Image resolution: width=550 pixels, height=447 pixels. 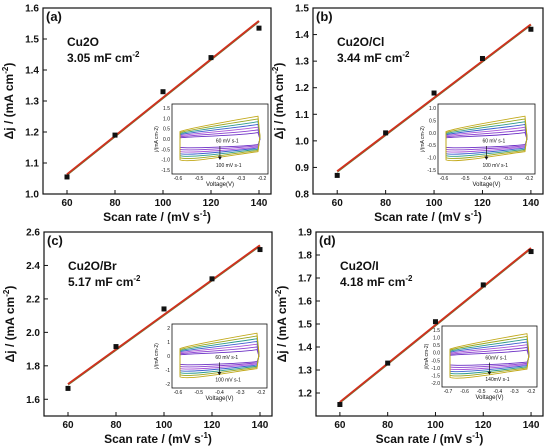 I want to click on panel-label: (d), so click(x=327, y=240).